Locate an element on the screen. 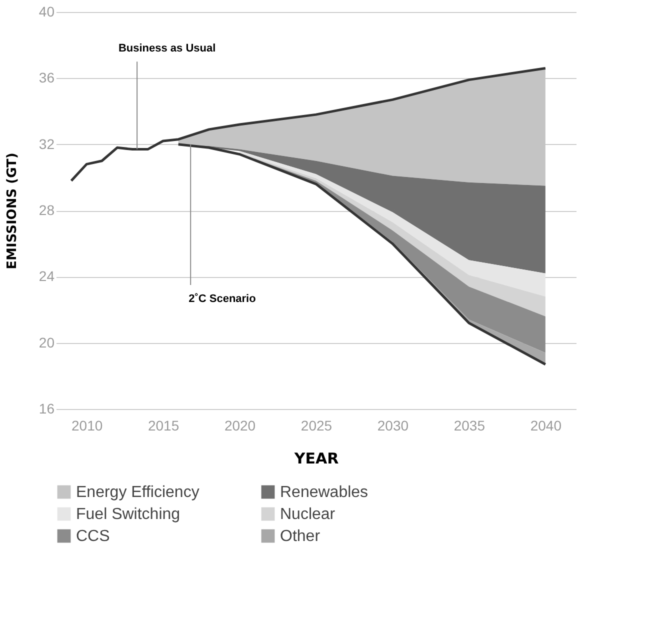 Image resolution: width=652 pixels, height=637 pixels. x-tick-label: 2025 is located at coordinates (316, 426).